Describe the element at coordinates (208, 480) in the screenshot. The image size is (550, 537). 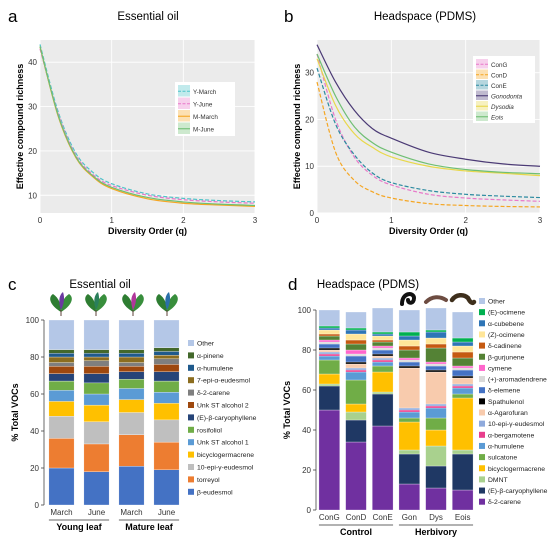
I see `legend-label-torreyol: torreyol` at that location.